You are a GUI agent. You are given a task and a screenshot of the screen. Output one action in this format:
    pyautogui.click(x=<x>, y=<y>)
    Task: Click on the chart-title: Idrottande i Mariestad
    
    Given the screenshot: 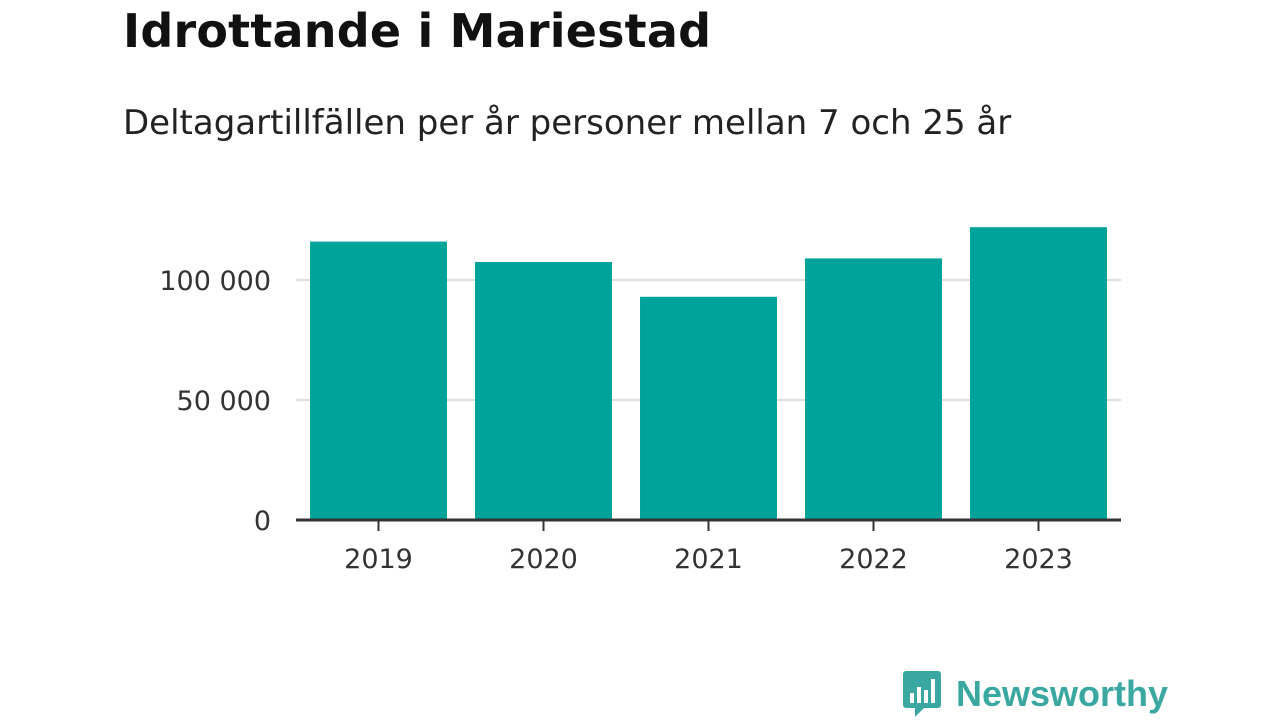 What is the action you would take?
    pyautogui.click(x=417, y=31)
    